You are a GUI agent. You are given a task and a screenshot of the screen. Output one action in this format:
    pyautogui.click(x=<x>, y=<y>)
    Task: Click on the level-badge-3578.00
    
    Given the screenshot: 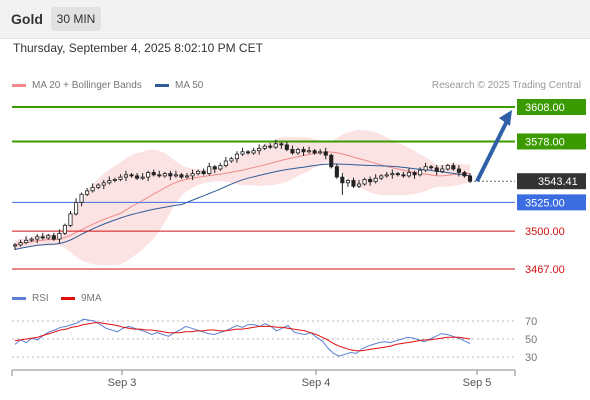 What is the action you would take?
    pyautogui.click(x=551, y=141)
    